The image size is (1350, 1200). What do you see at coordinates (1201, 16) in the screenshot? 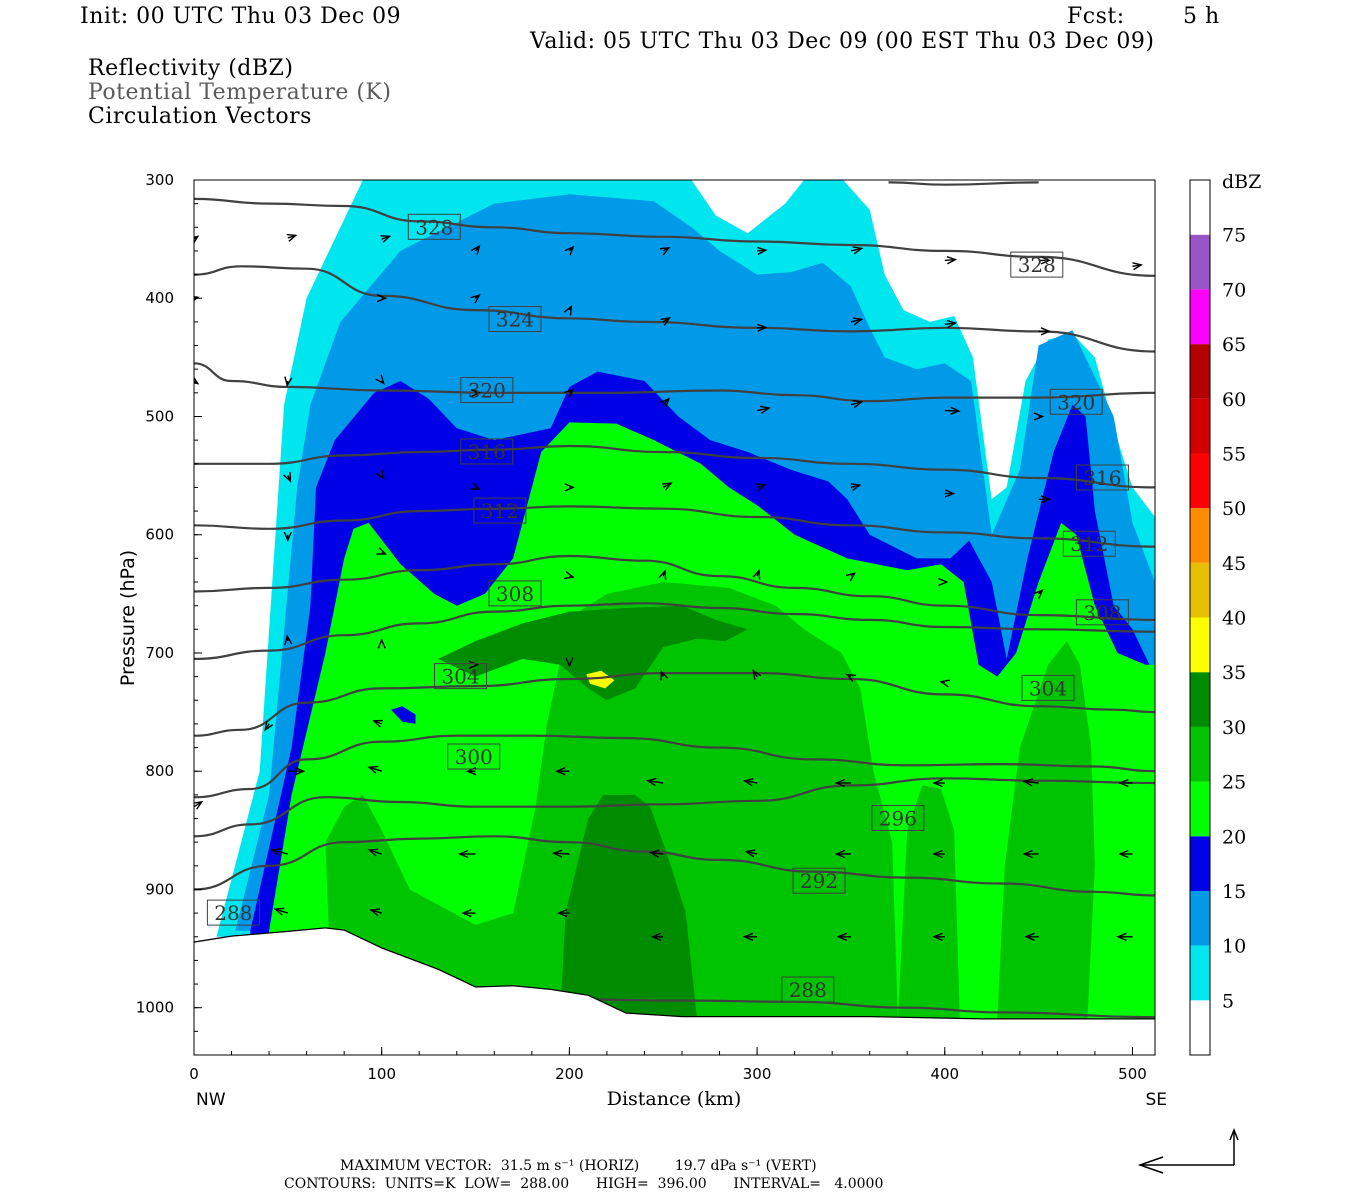
I see `forecast-hour: 5 h` at bounding box center [1201, 16].